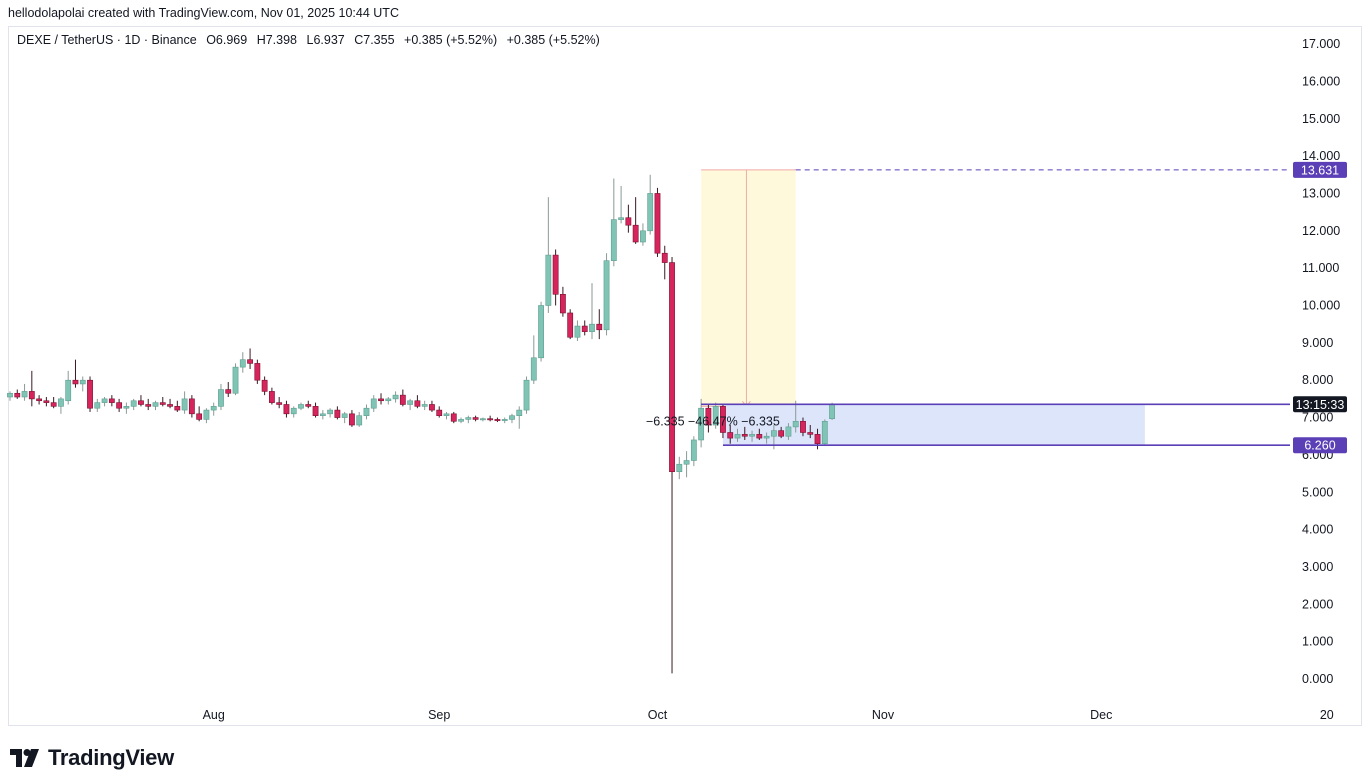 The image size is (1368, 783). What do you see at coordinates (933, 425) in the screenshot?
I see `support-zone` at bounding box center [933, 425].